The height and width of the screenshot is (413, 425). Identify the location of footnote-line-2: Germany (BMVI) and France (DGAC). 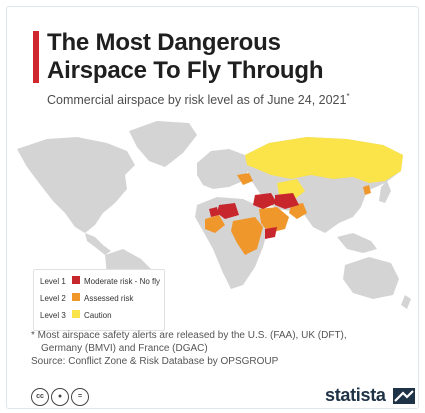
(124, 348).